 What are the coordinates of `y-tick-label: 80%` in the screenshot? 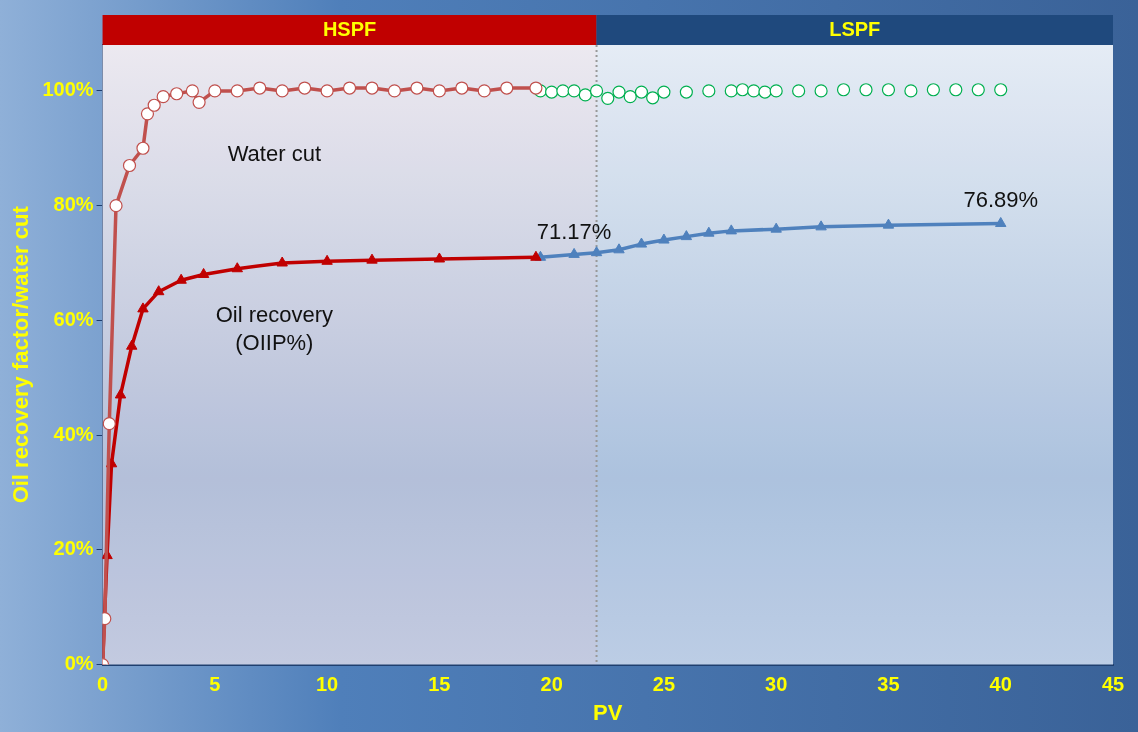 It's located at (73, 204).